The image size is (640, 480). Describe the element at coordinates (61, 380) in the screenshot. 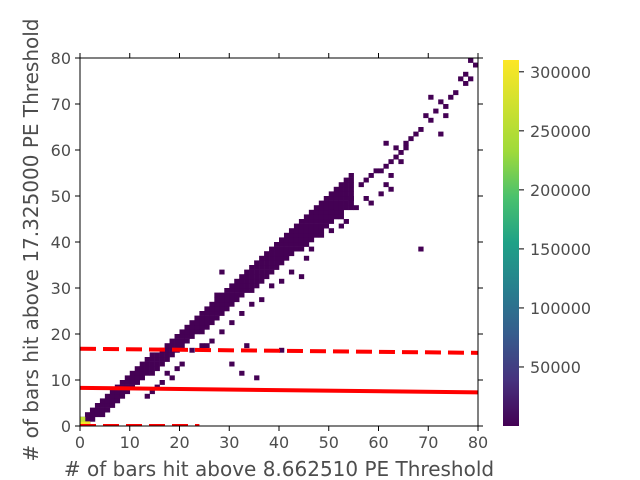

I see `y-tick-label: 10` at that location.